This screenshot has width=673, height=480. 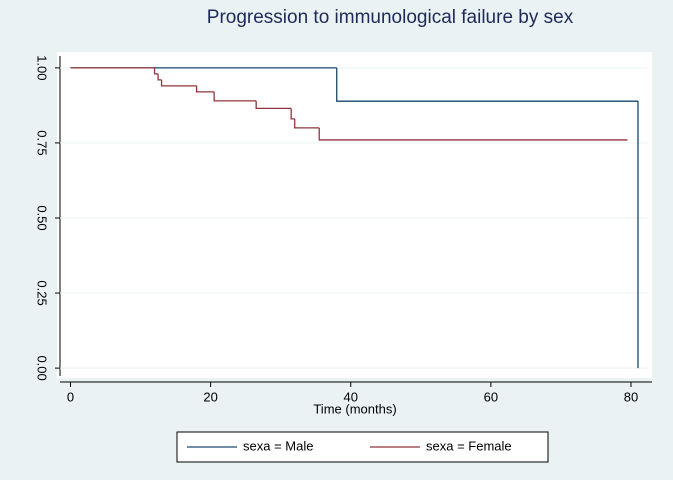 What do you see at coordinates (70, 396) in the screenshot?
I see `x-tick-label: 0` at bounding box center [70, 396].